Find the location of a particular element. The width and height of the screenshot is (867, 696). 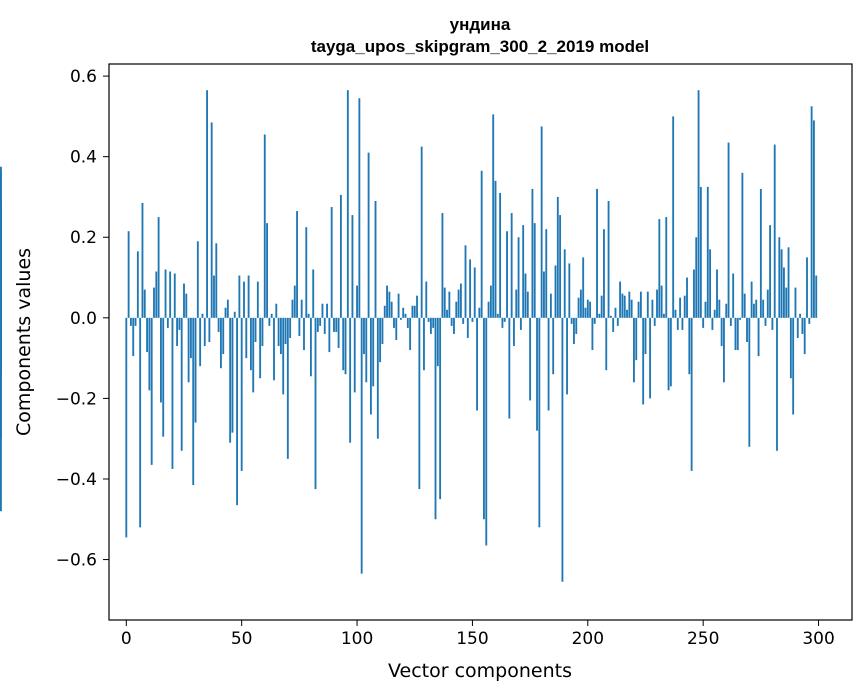

bar-undefined is located at coordinates (1, 322).